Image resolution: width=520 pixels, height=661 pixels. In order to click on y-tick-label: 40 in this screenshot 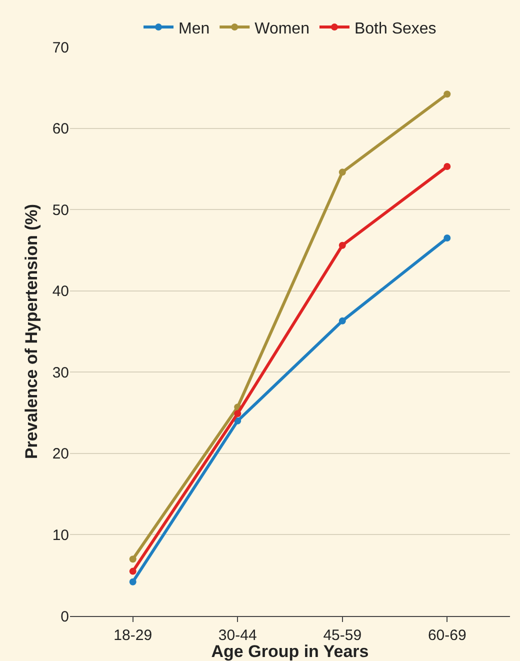, I will do `click(60, 291)`.